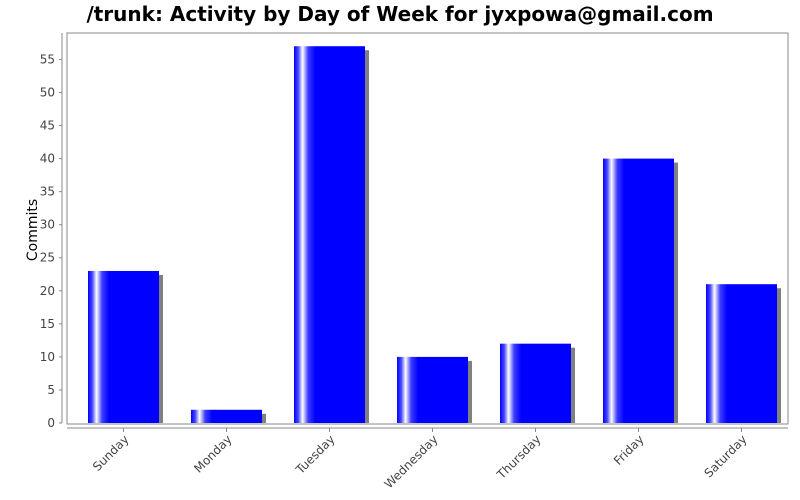 This screenshot has width=800, height=500. What do you see at coordinates (47, 159) in the screenshot?
I see `y-tick-label: 40` at bounding box center [47, 159].